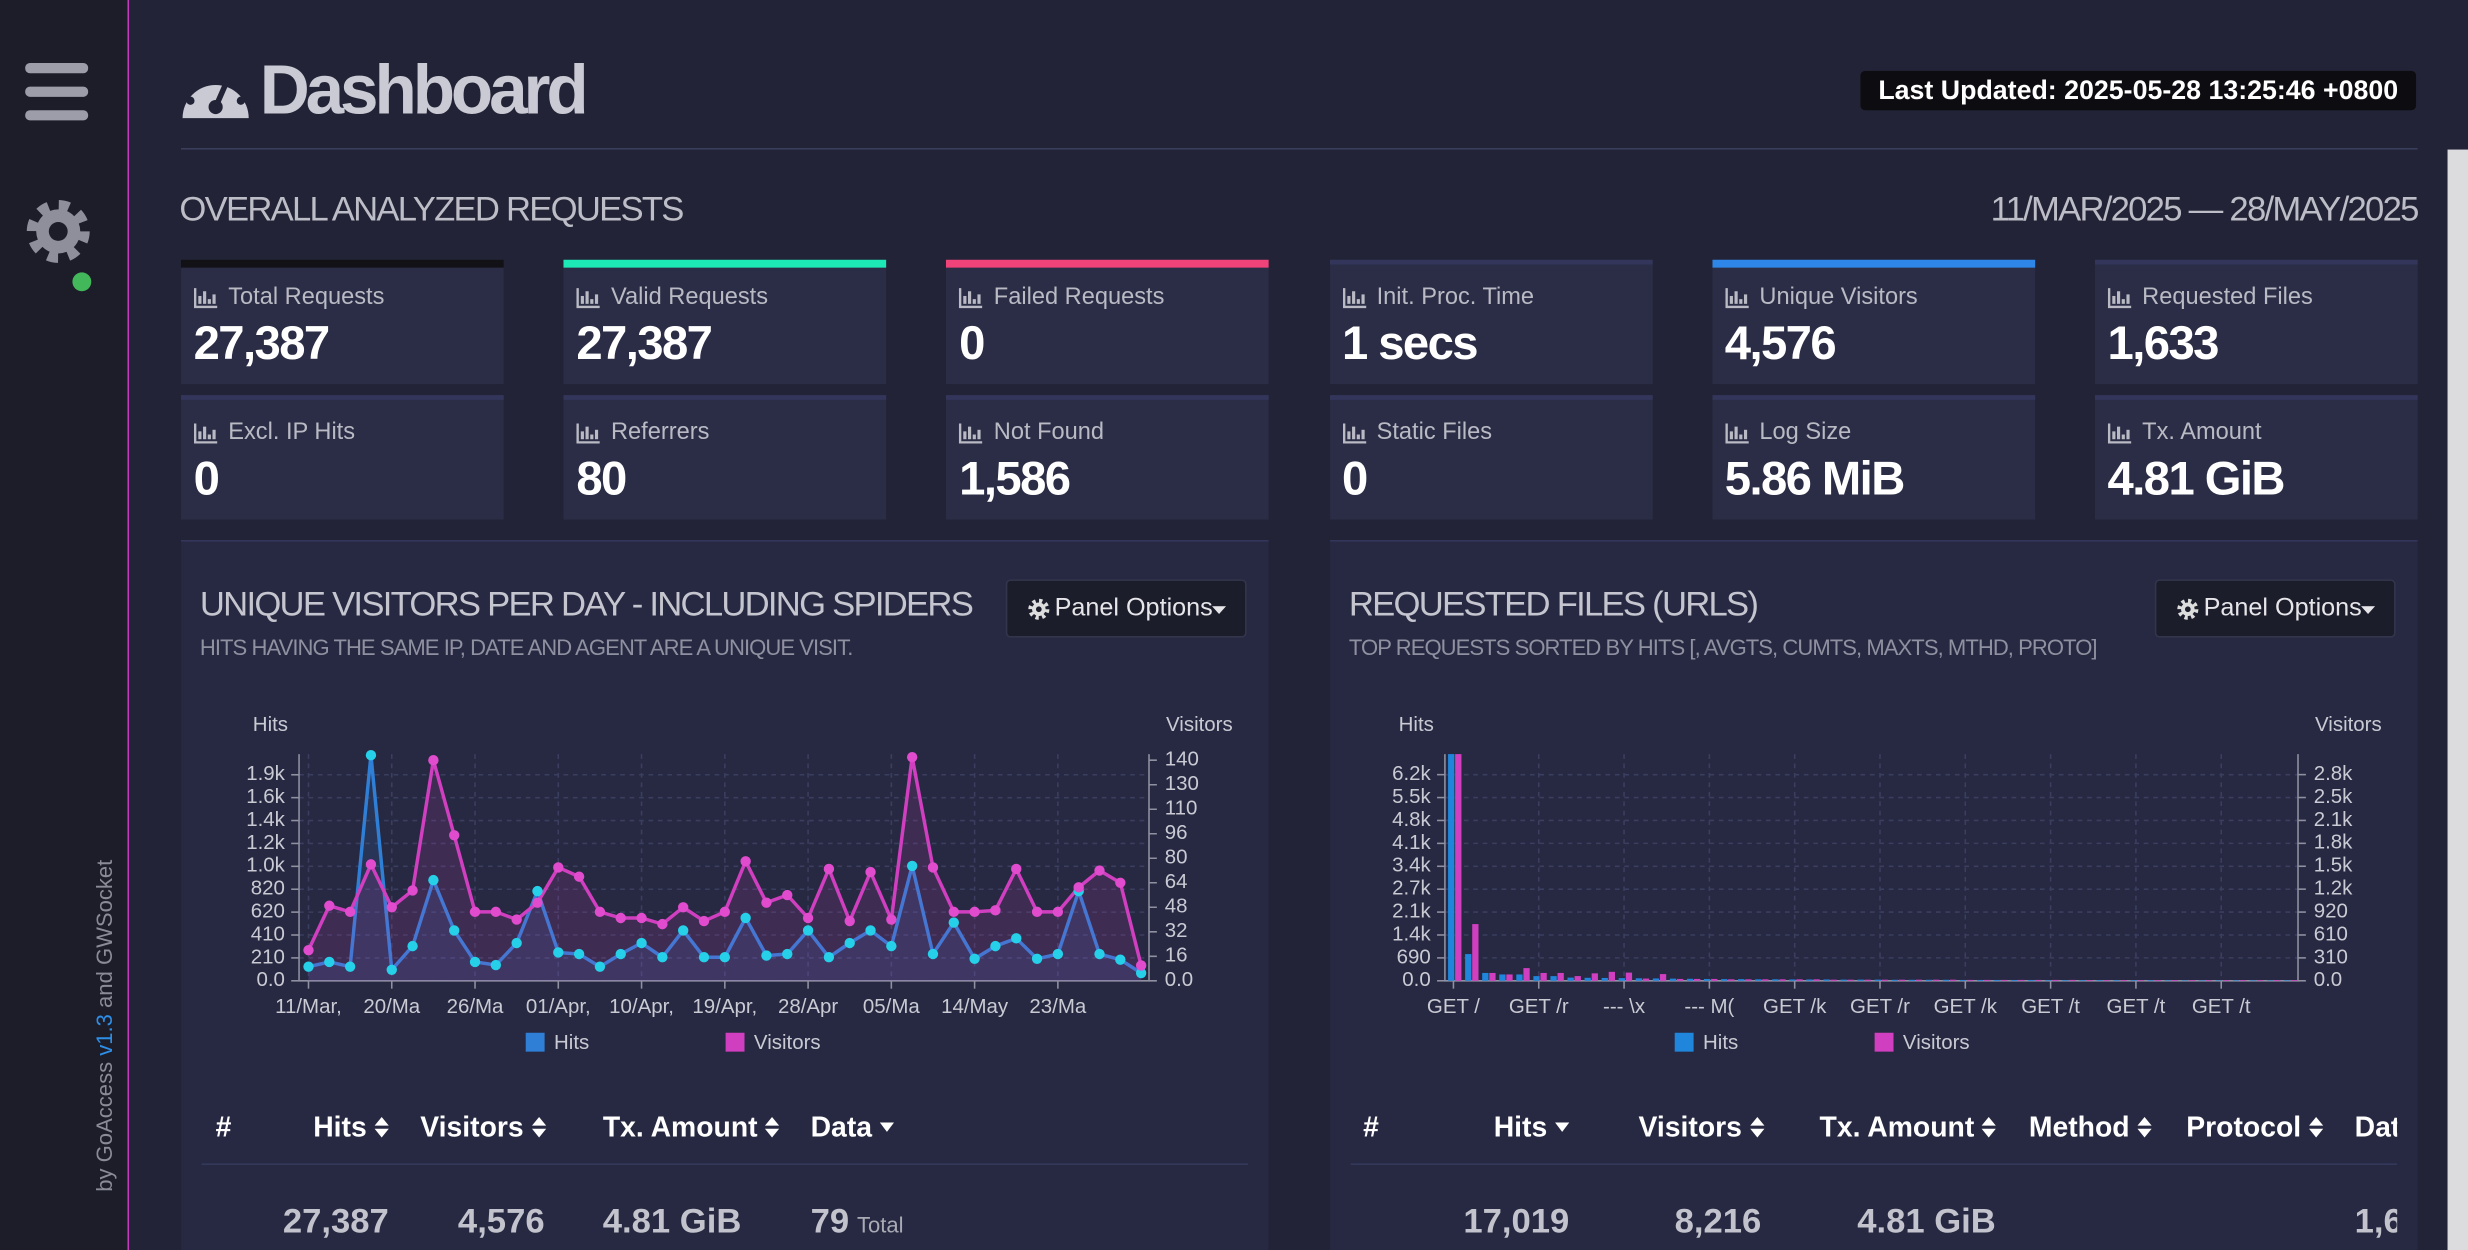  What do you see at coordinates (265, 819) in the screenshot?
I see `y-tick-label: 1.4k` at bounding box center [265, 819].